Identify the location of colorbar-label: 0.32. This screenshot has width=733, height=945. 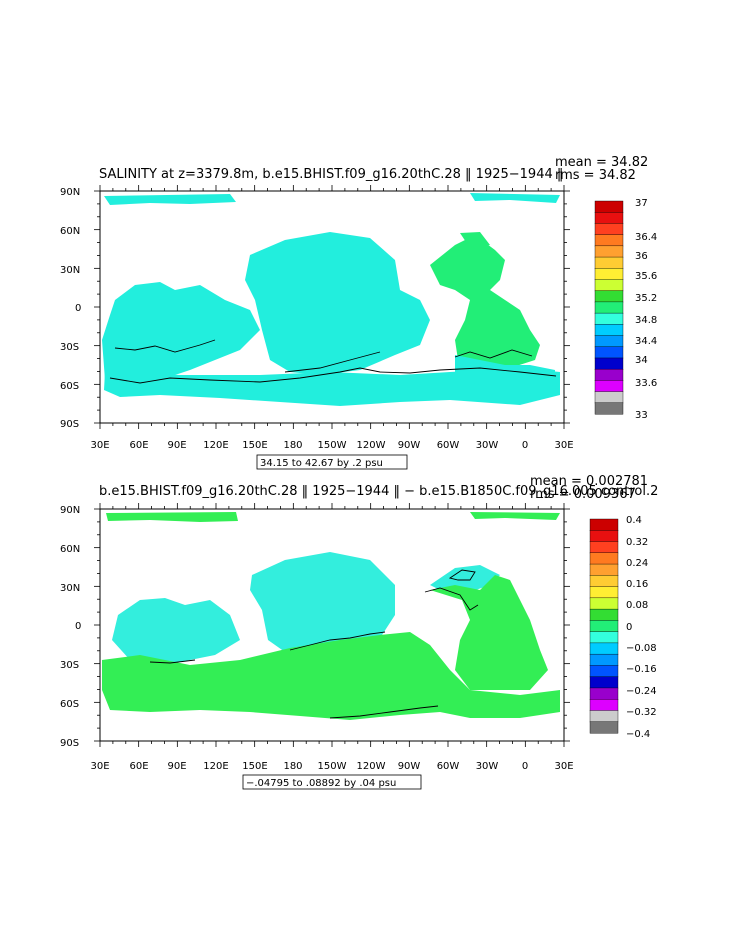
(637, 542).